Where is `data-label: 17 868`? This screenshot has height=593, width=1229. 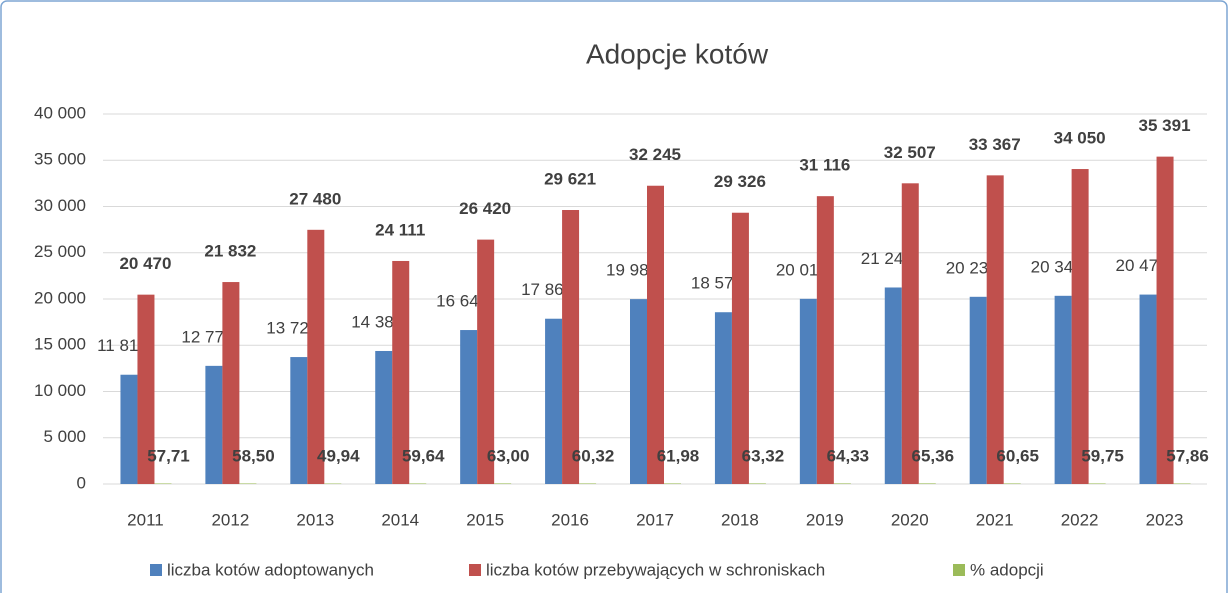 data-label: 17 868 is located at coordinates (547, 289).